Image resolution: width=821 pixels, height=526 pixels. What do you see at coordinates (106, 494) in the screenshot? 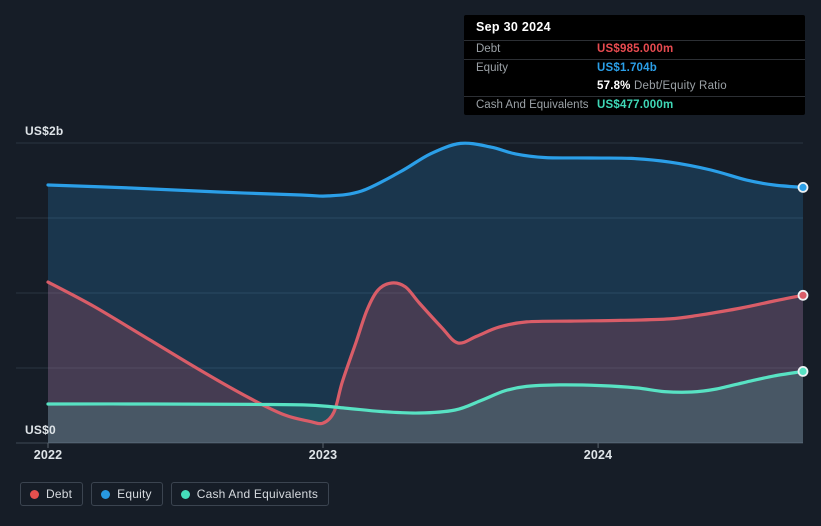
I see `equity-dot-icon` at bounding box center [106, 494].